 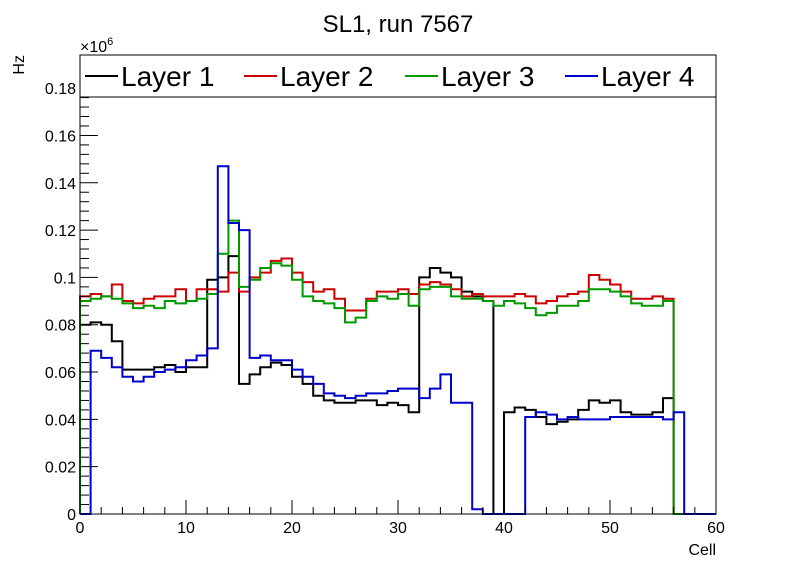 I want to click on x-tick-label: 0, so click(x=80, y=528).